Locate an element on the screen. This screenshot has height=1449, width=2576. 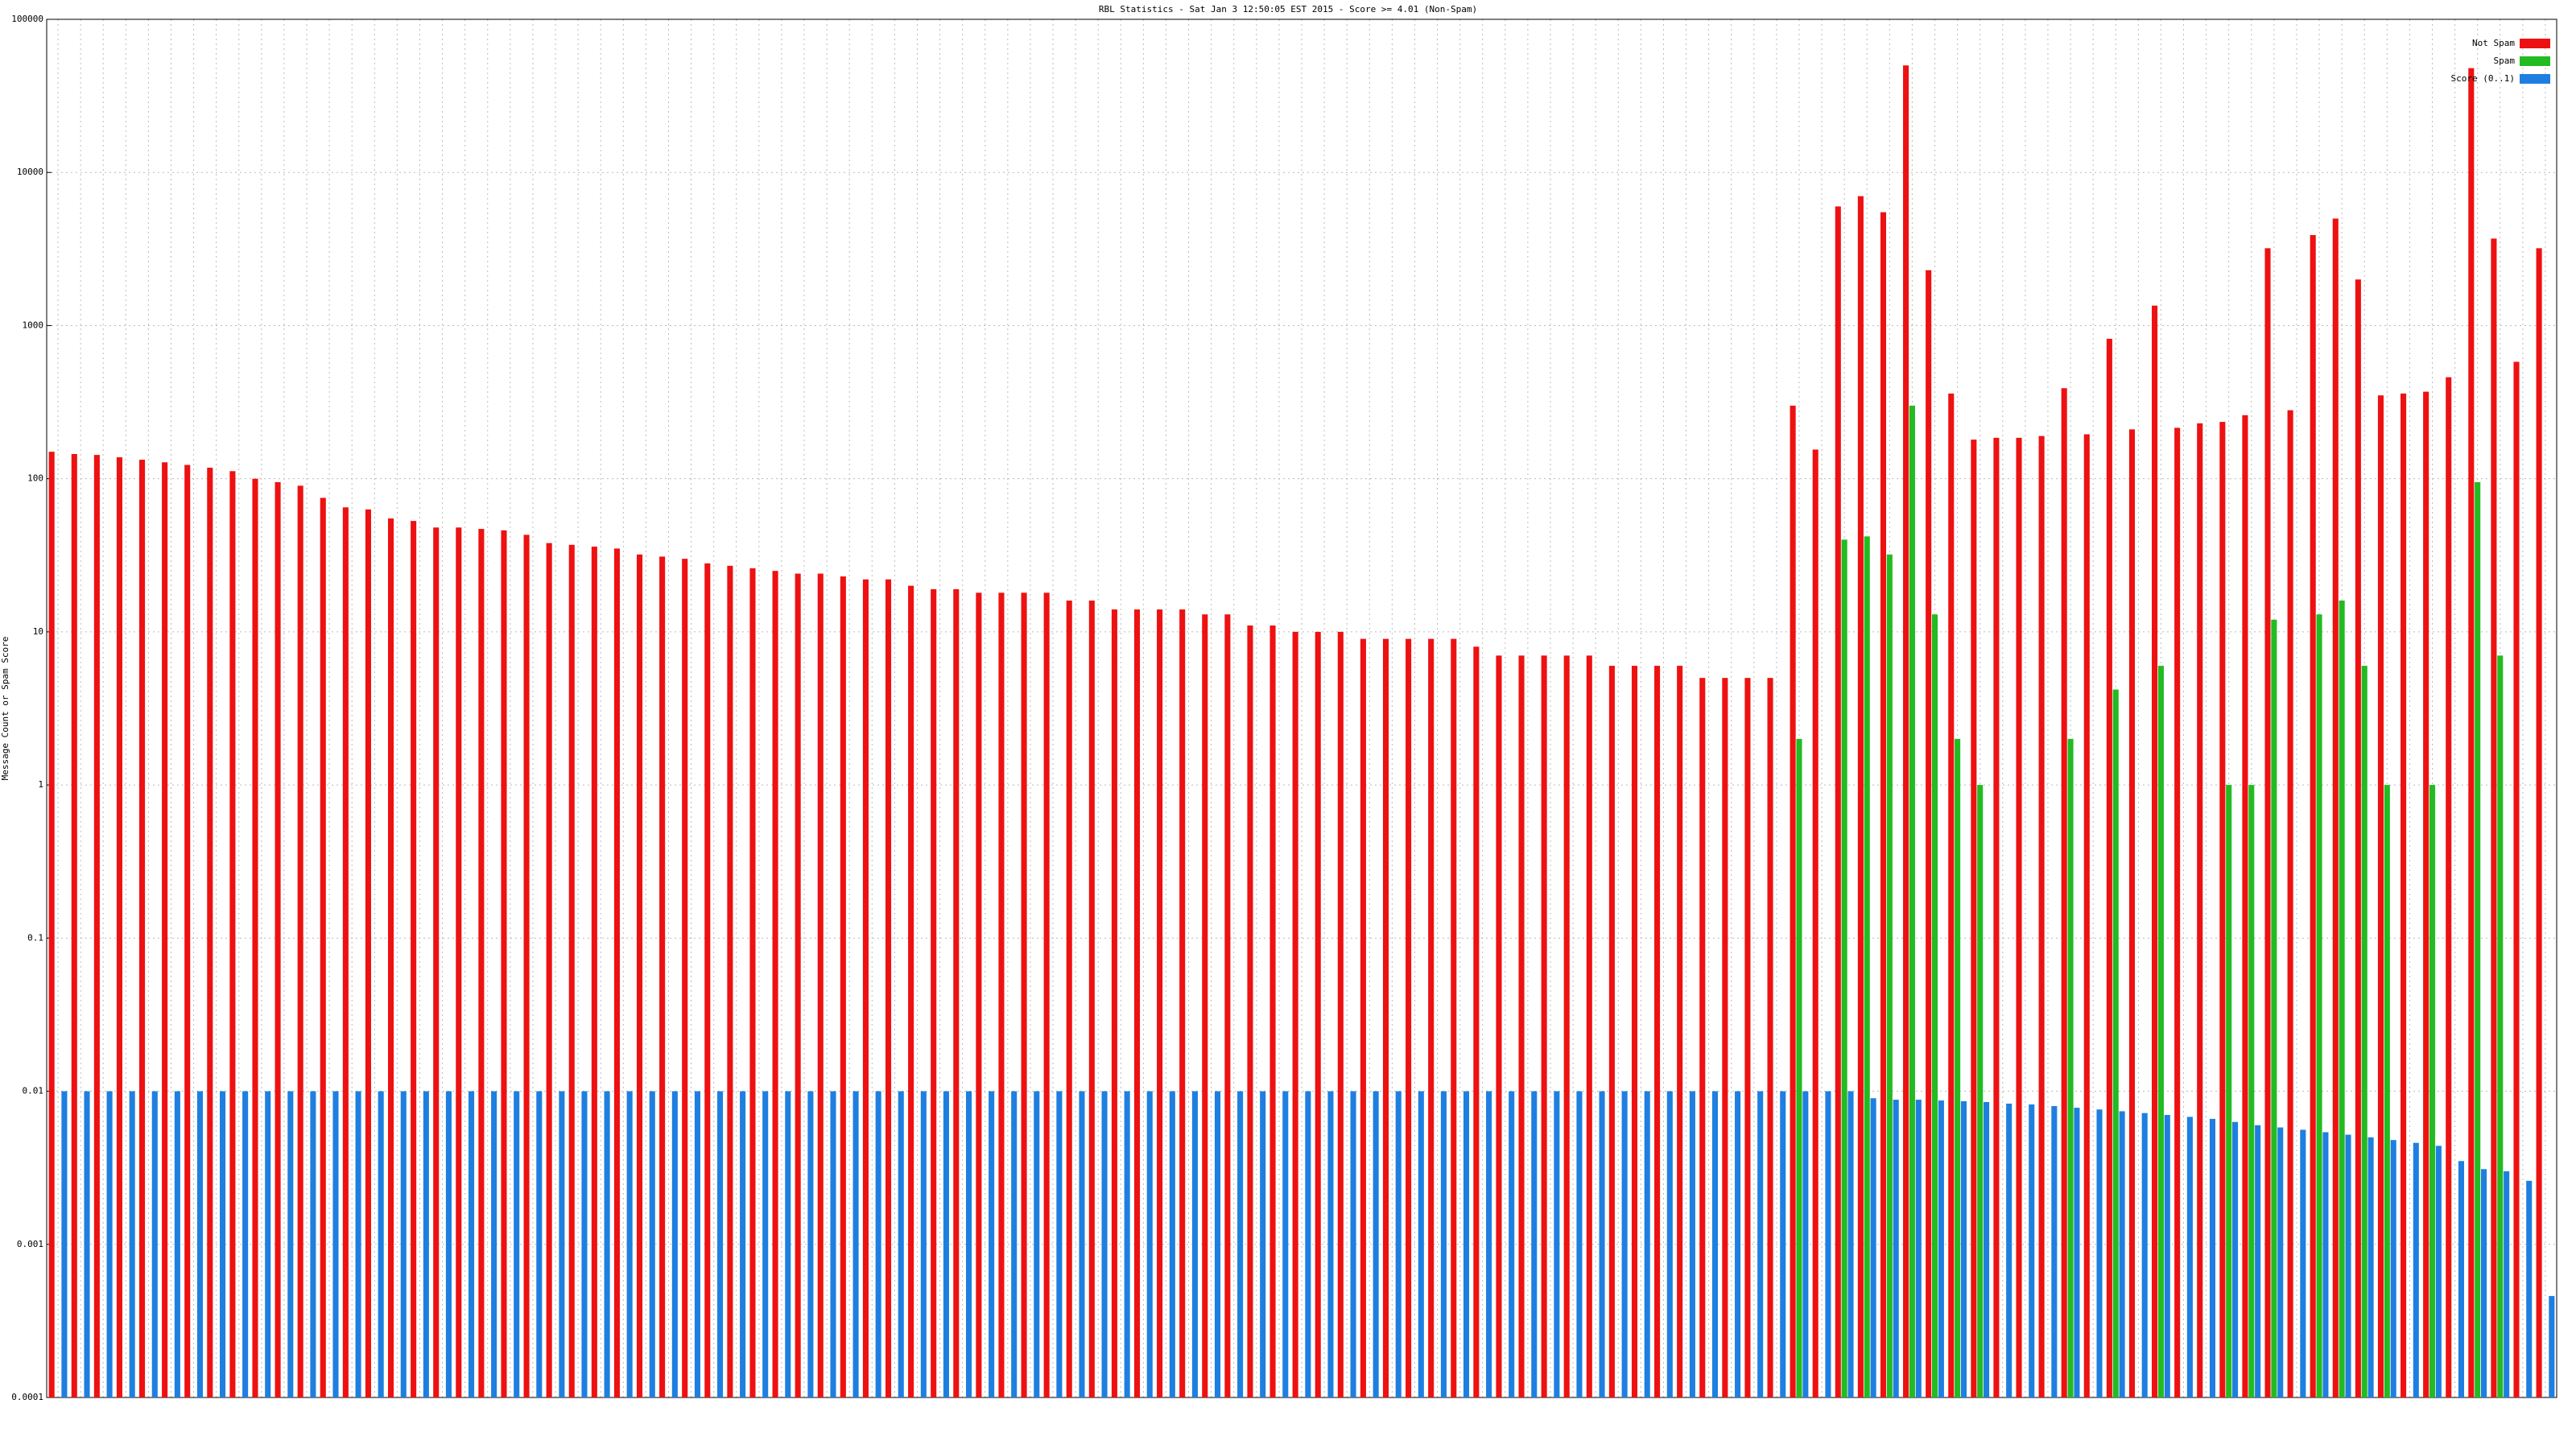
legend-label: Not Spam is located at coordinates (2493, 43).